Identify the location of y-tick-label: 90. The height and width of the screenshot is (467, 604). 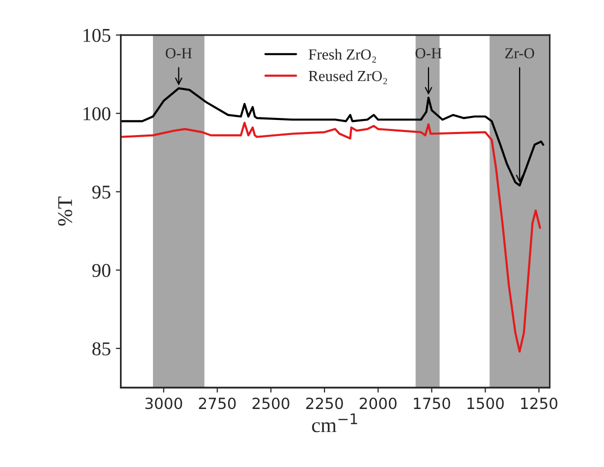
(101, 271).